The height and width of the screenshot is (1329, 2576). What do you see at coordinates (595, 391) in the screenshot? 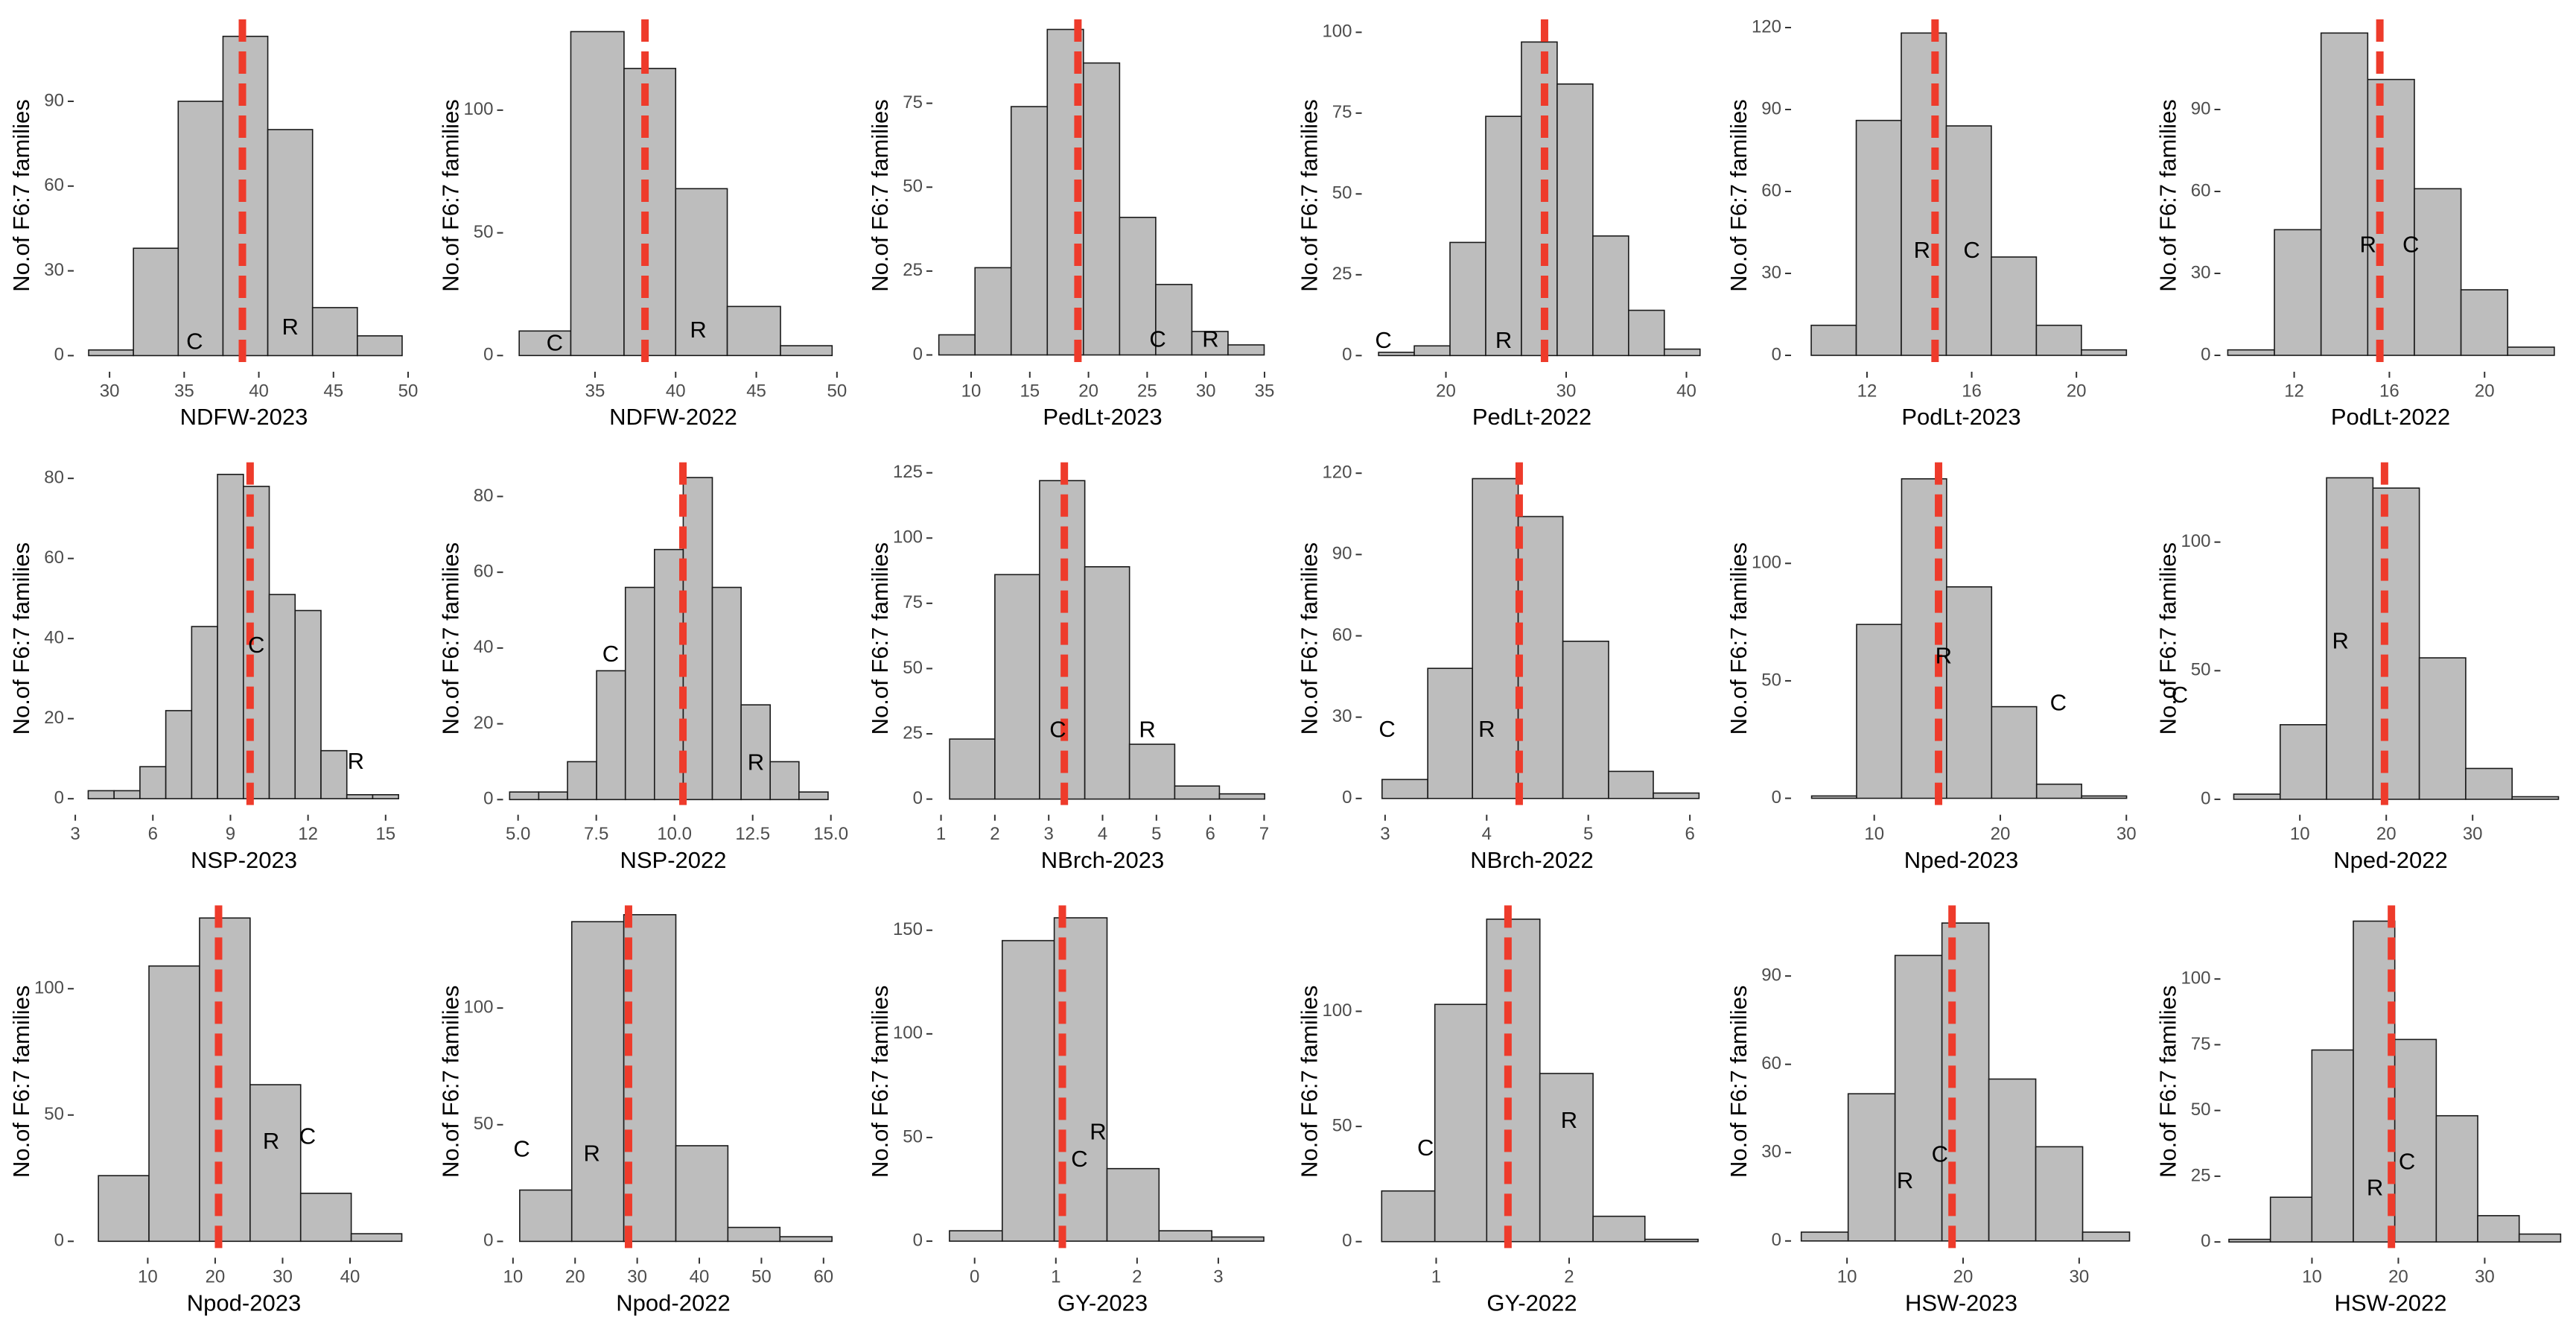
I see `x-tick-label: 35` at bounding box center [595, 391].